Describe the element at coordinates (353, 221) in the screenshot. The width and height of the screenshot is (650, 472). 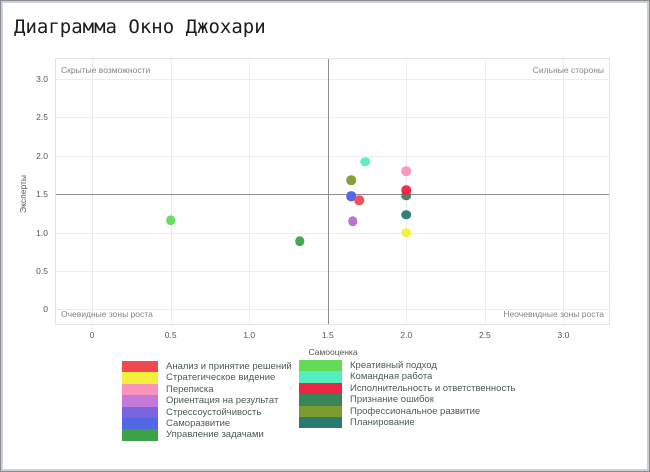
I see `data-point-result-orientation` at that location.